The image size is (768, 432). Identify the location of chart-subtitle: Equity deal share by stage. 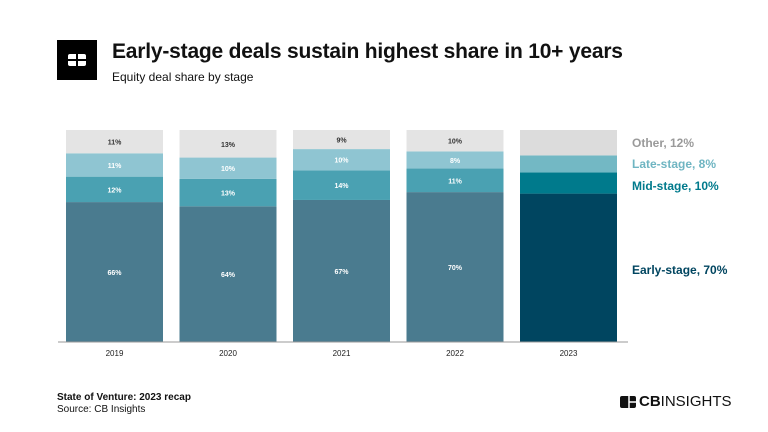
(183, 77).